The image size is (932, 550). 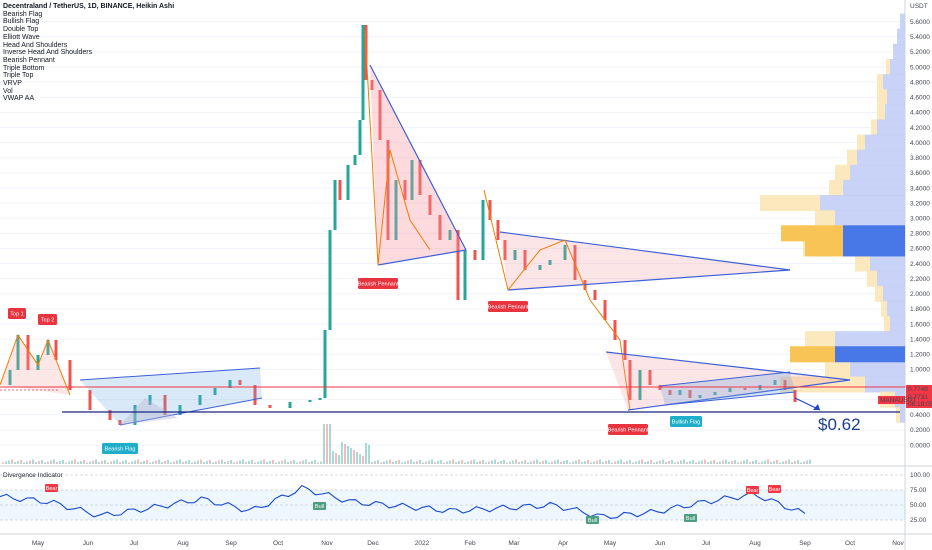 What do you see at coordinates (35, 45) in the screenshot?
I see `legend-overlay-4: Head And Shoulders` at bounding box center [35, 45].